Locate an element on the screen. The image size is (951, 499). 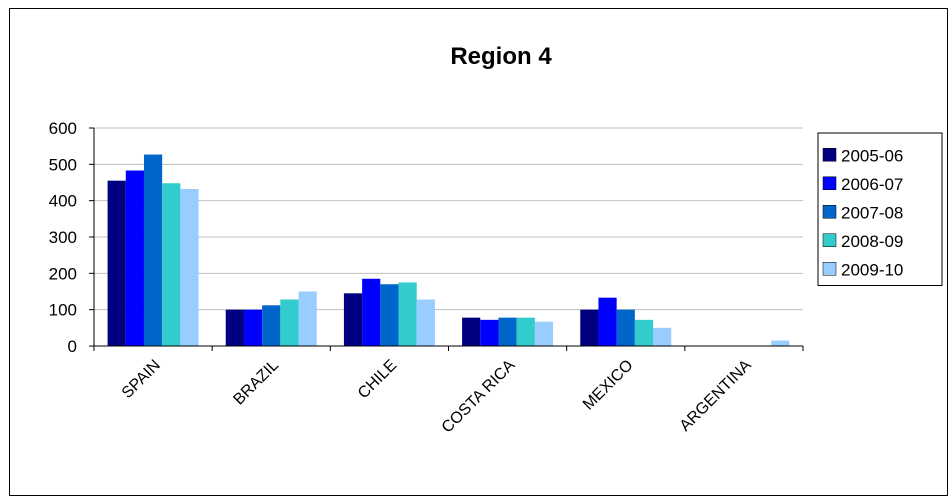
y-axis: 0 100 200 300 400 500 600 is located at coordinates (72, 237).